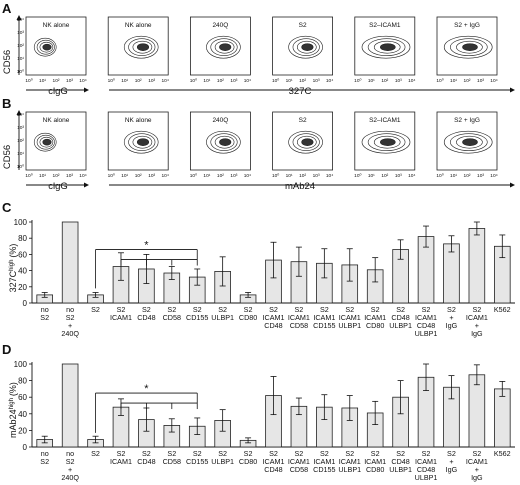 The image size is (520, 485). What do you see at coordinates (58, 186) in the screenshot?
I see `flow-b-x-label-left: clgG` at bounding box center [58, 186].